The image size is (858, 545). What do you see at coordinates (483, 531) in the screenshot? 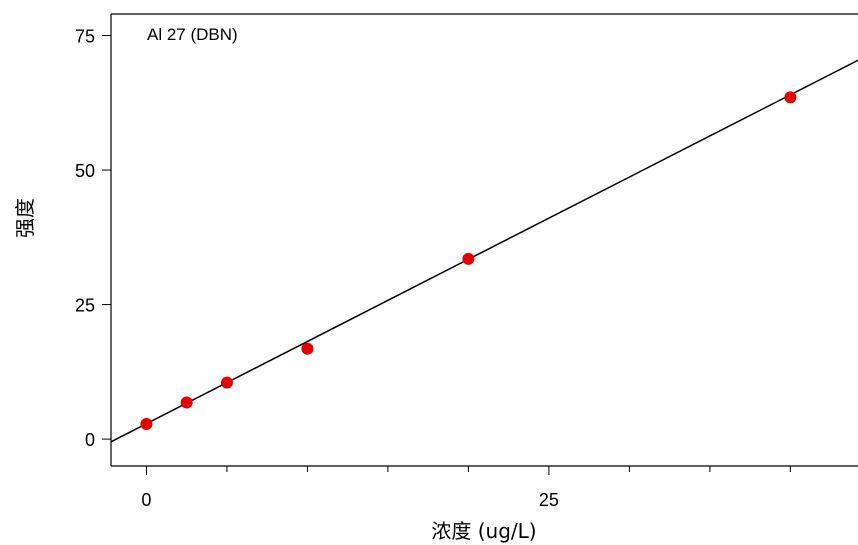
I see `x-axis-title: 浓度 (ug/L)` at bounding box center [483, 531].